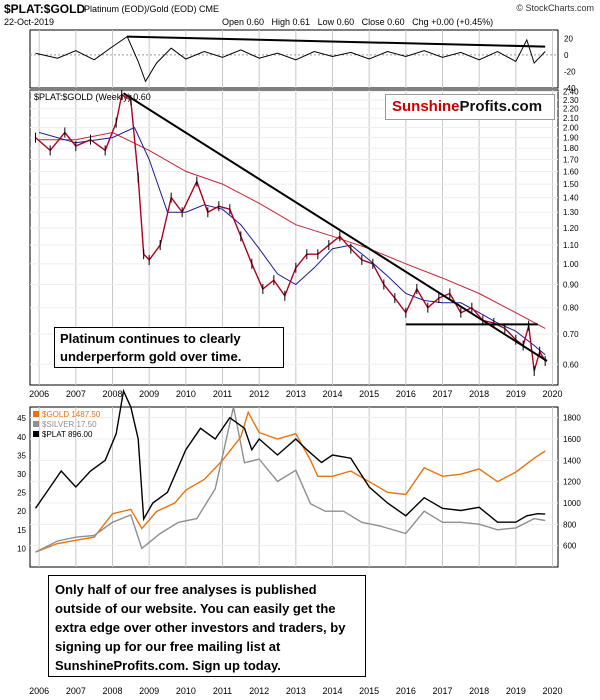 The image size is (600, 700). What do you see at coordinates (571, 171) in the screenshot?
I see `y-tick-label: 1.60` at bounding box center [571, 171].